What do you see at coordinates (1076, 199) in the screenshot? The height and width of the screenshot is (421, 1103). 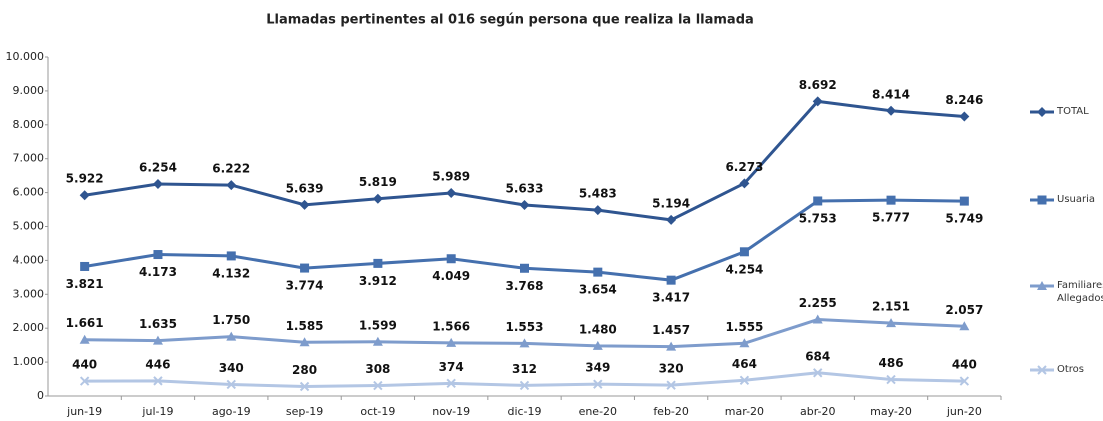 I see `legend-label: Usuaria` at bounding box center [1076, 199].